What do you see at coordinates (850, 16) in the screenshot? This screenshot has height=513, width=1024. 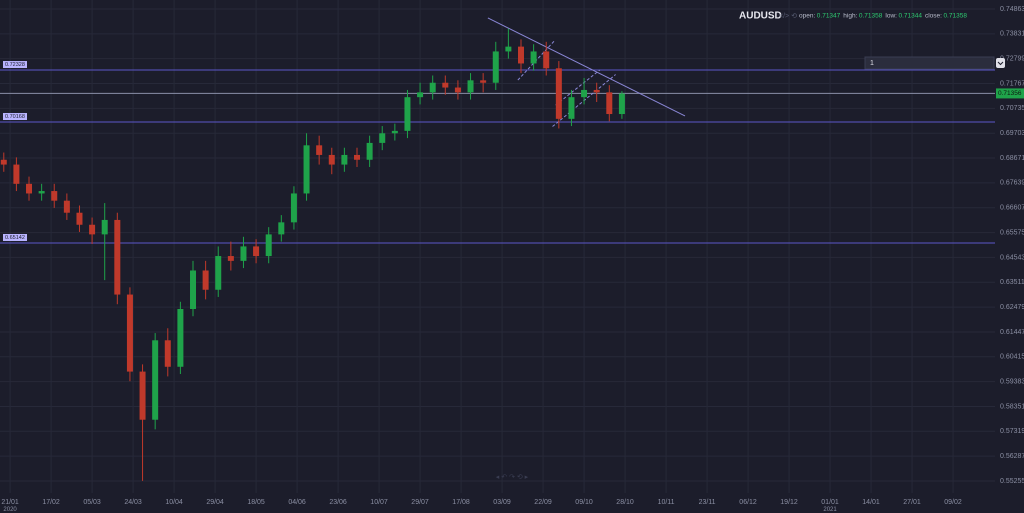 I see `ohlc-label: high:` at bounding box center [850, 16].